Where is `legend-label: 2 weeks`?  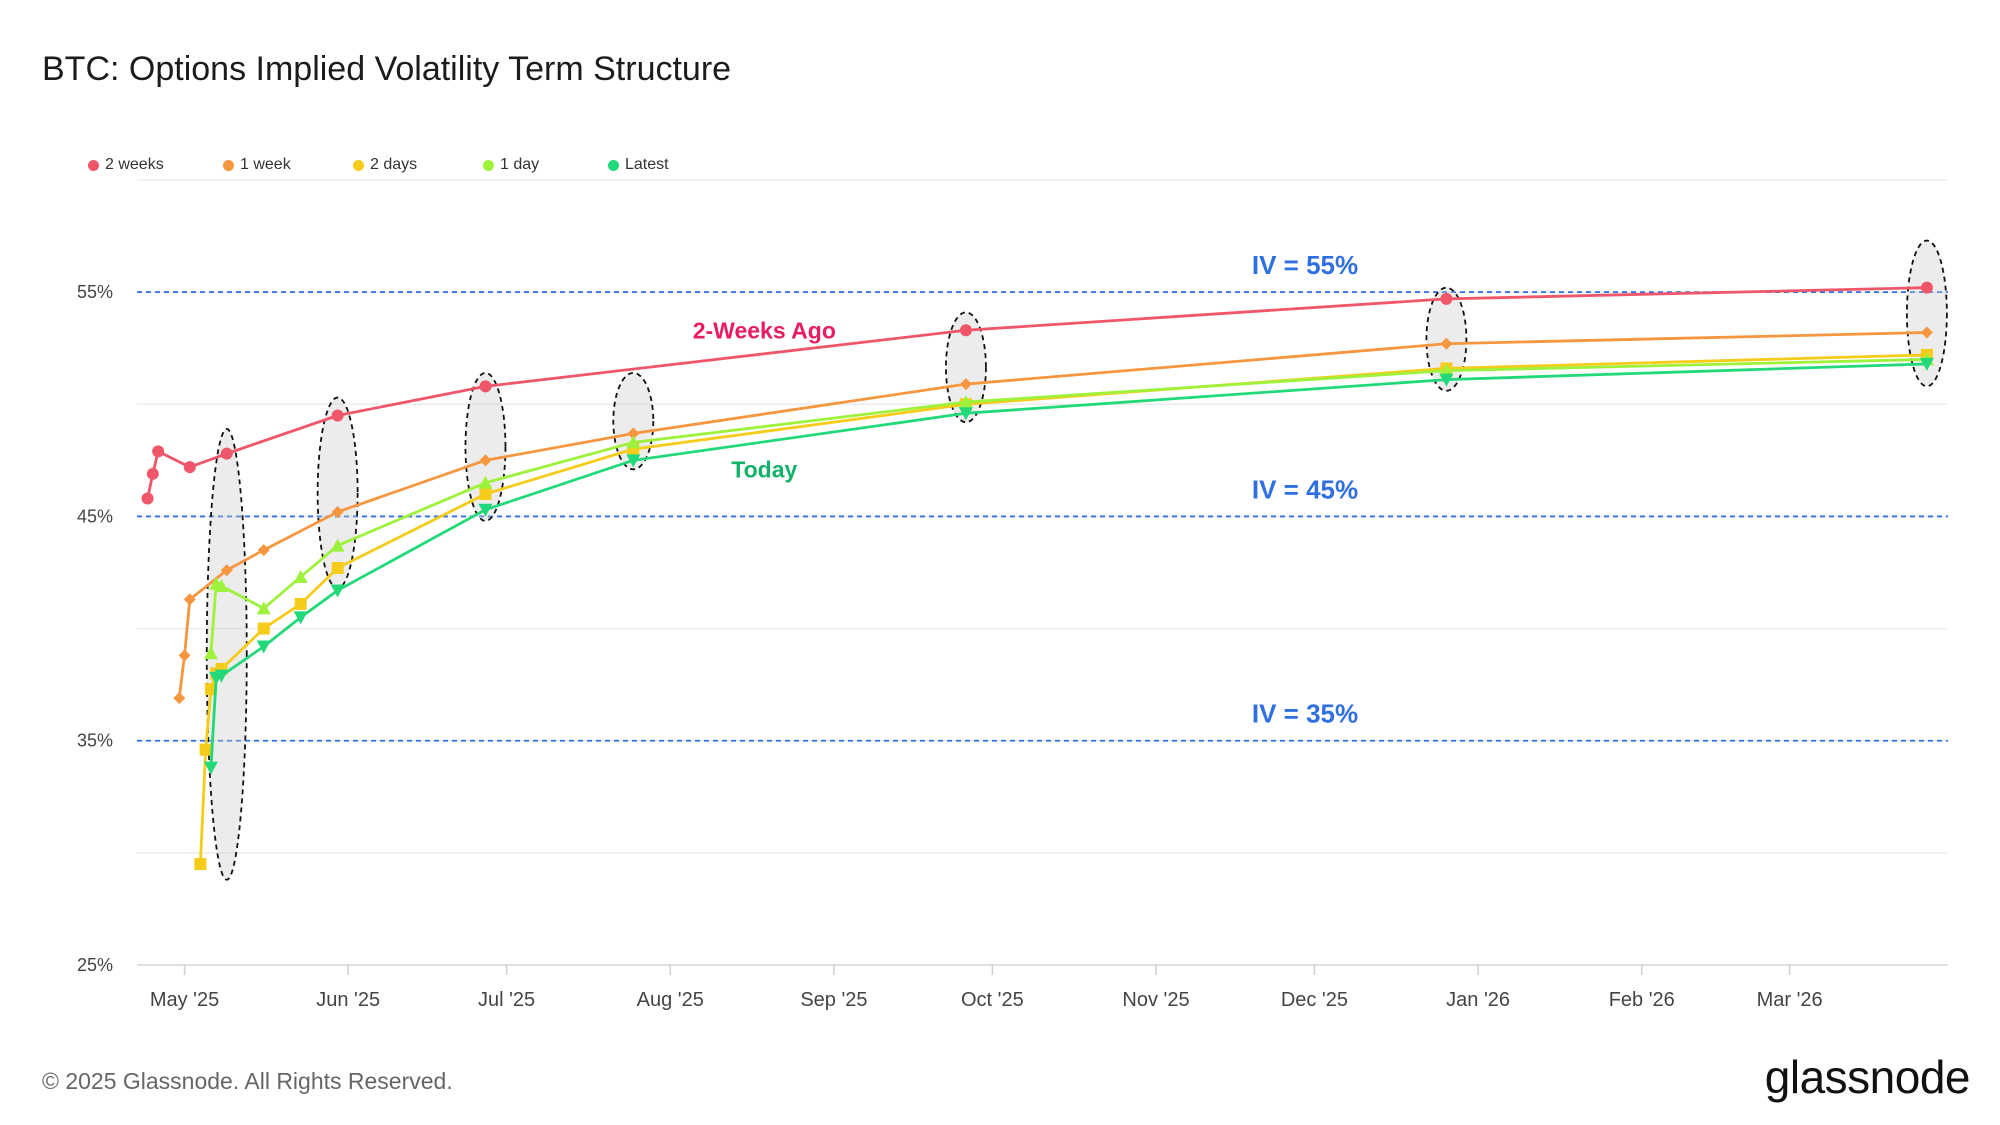 legend-label: 2 weeks is located at coordinates (134, 164).